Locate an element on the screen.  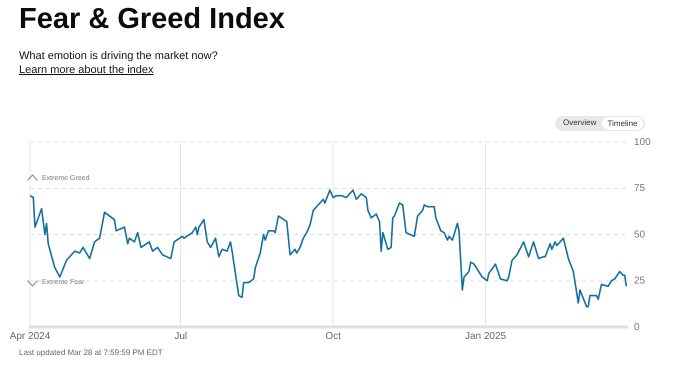
x-tick-label: Jul is located at coordinates (181, 336).